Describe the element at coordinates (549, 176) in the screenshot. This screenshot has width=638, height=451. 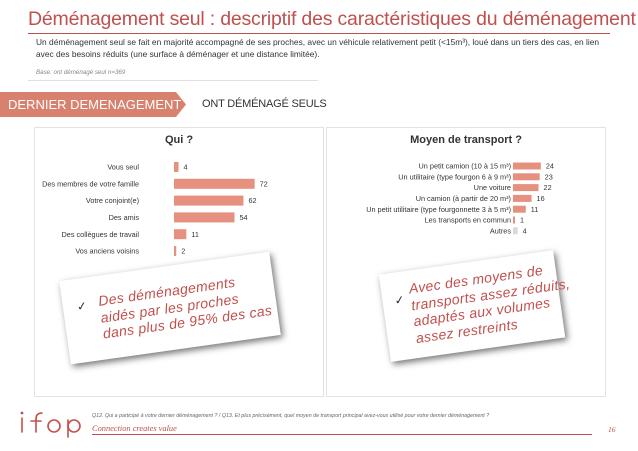
I see `value-label: 23` at that location.